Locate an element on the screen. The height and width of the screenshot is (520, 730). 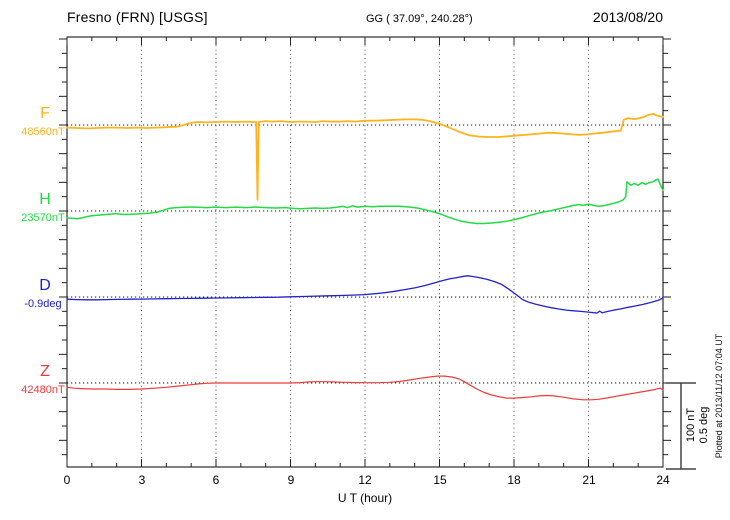
x-tick-label-9: 9 is located at coordinates (291, 480).